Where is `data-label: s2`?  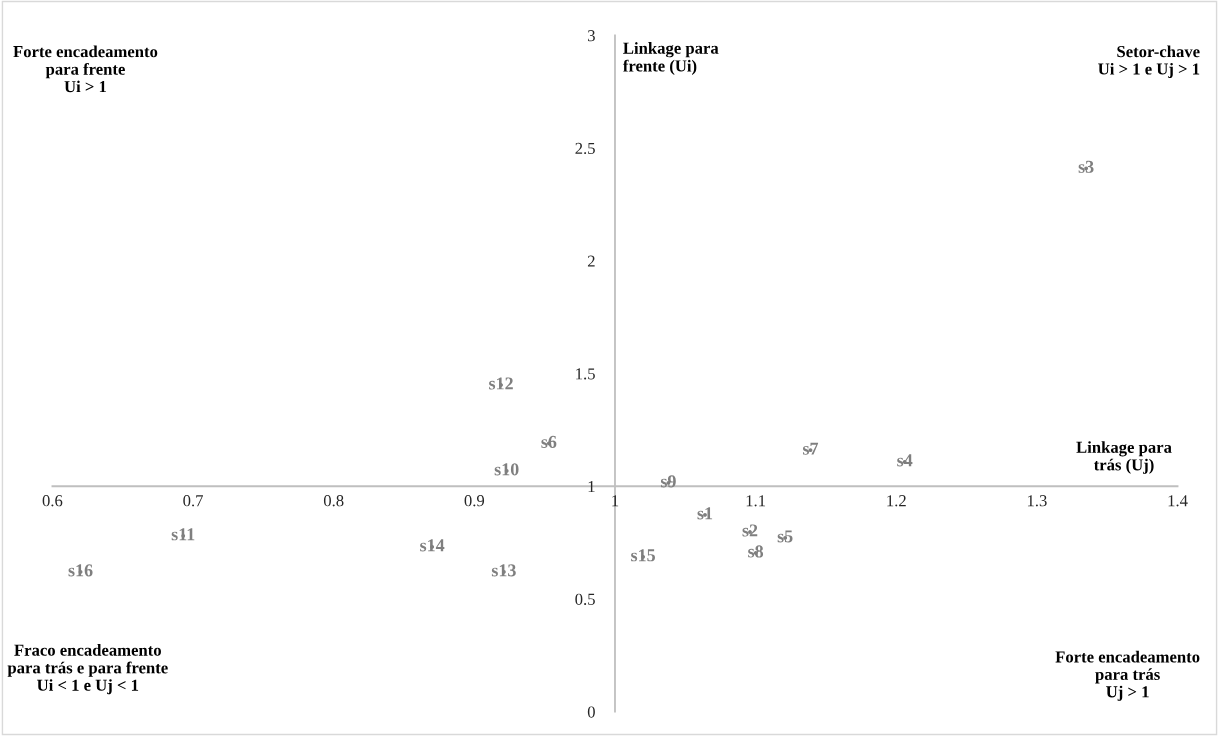 data-label: s2 is located at coordinates (750, 530).